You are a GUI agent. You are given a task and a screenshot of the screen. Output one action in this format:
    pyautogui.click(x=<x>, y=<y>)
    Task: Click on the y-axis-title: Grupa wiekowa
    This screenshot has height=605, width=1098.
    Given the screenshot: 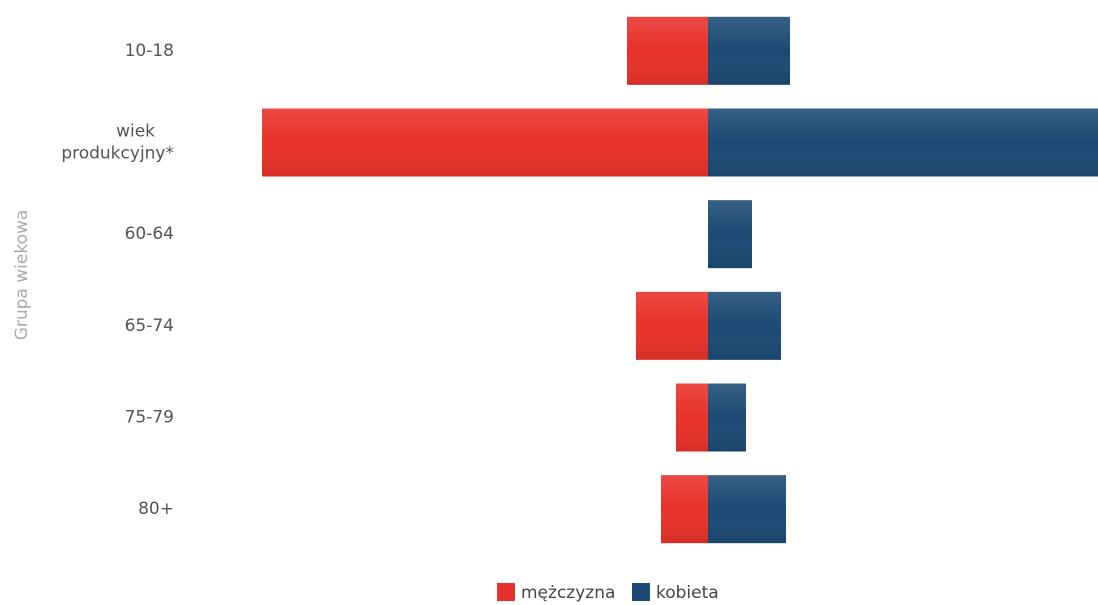 What is the action you would take?
    pyautogui.click(x=22, y=275)
    